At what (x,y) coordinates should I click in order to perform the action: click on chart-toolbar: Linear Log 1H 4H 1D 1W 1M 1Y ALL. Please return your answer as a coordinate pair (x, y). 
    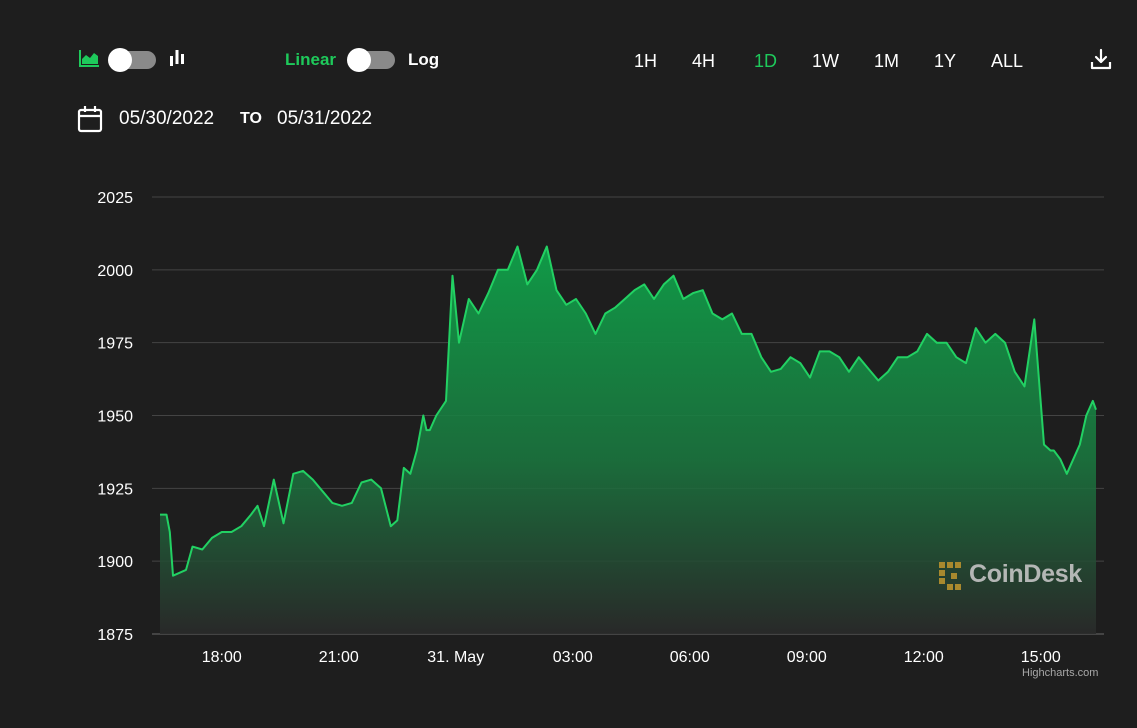
    Looking at the image, I should click on (568, 45).